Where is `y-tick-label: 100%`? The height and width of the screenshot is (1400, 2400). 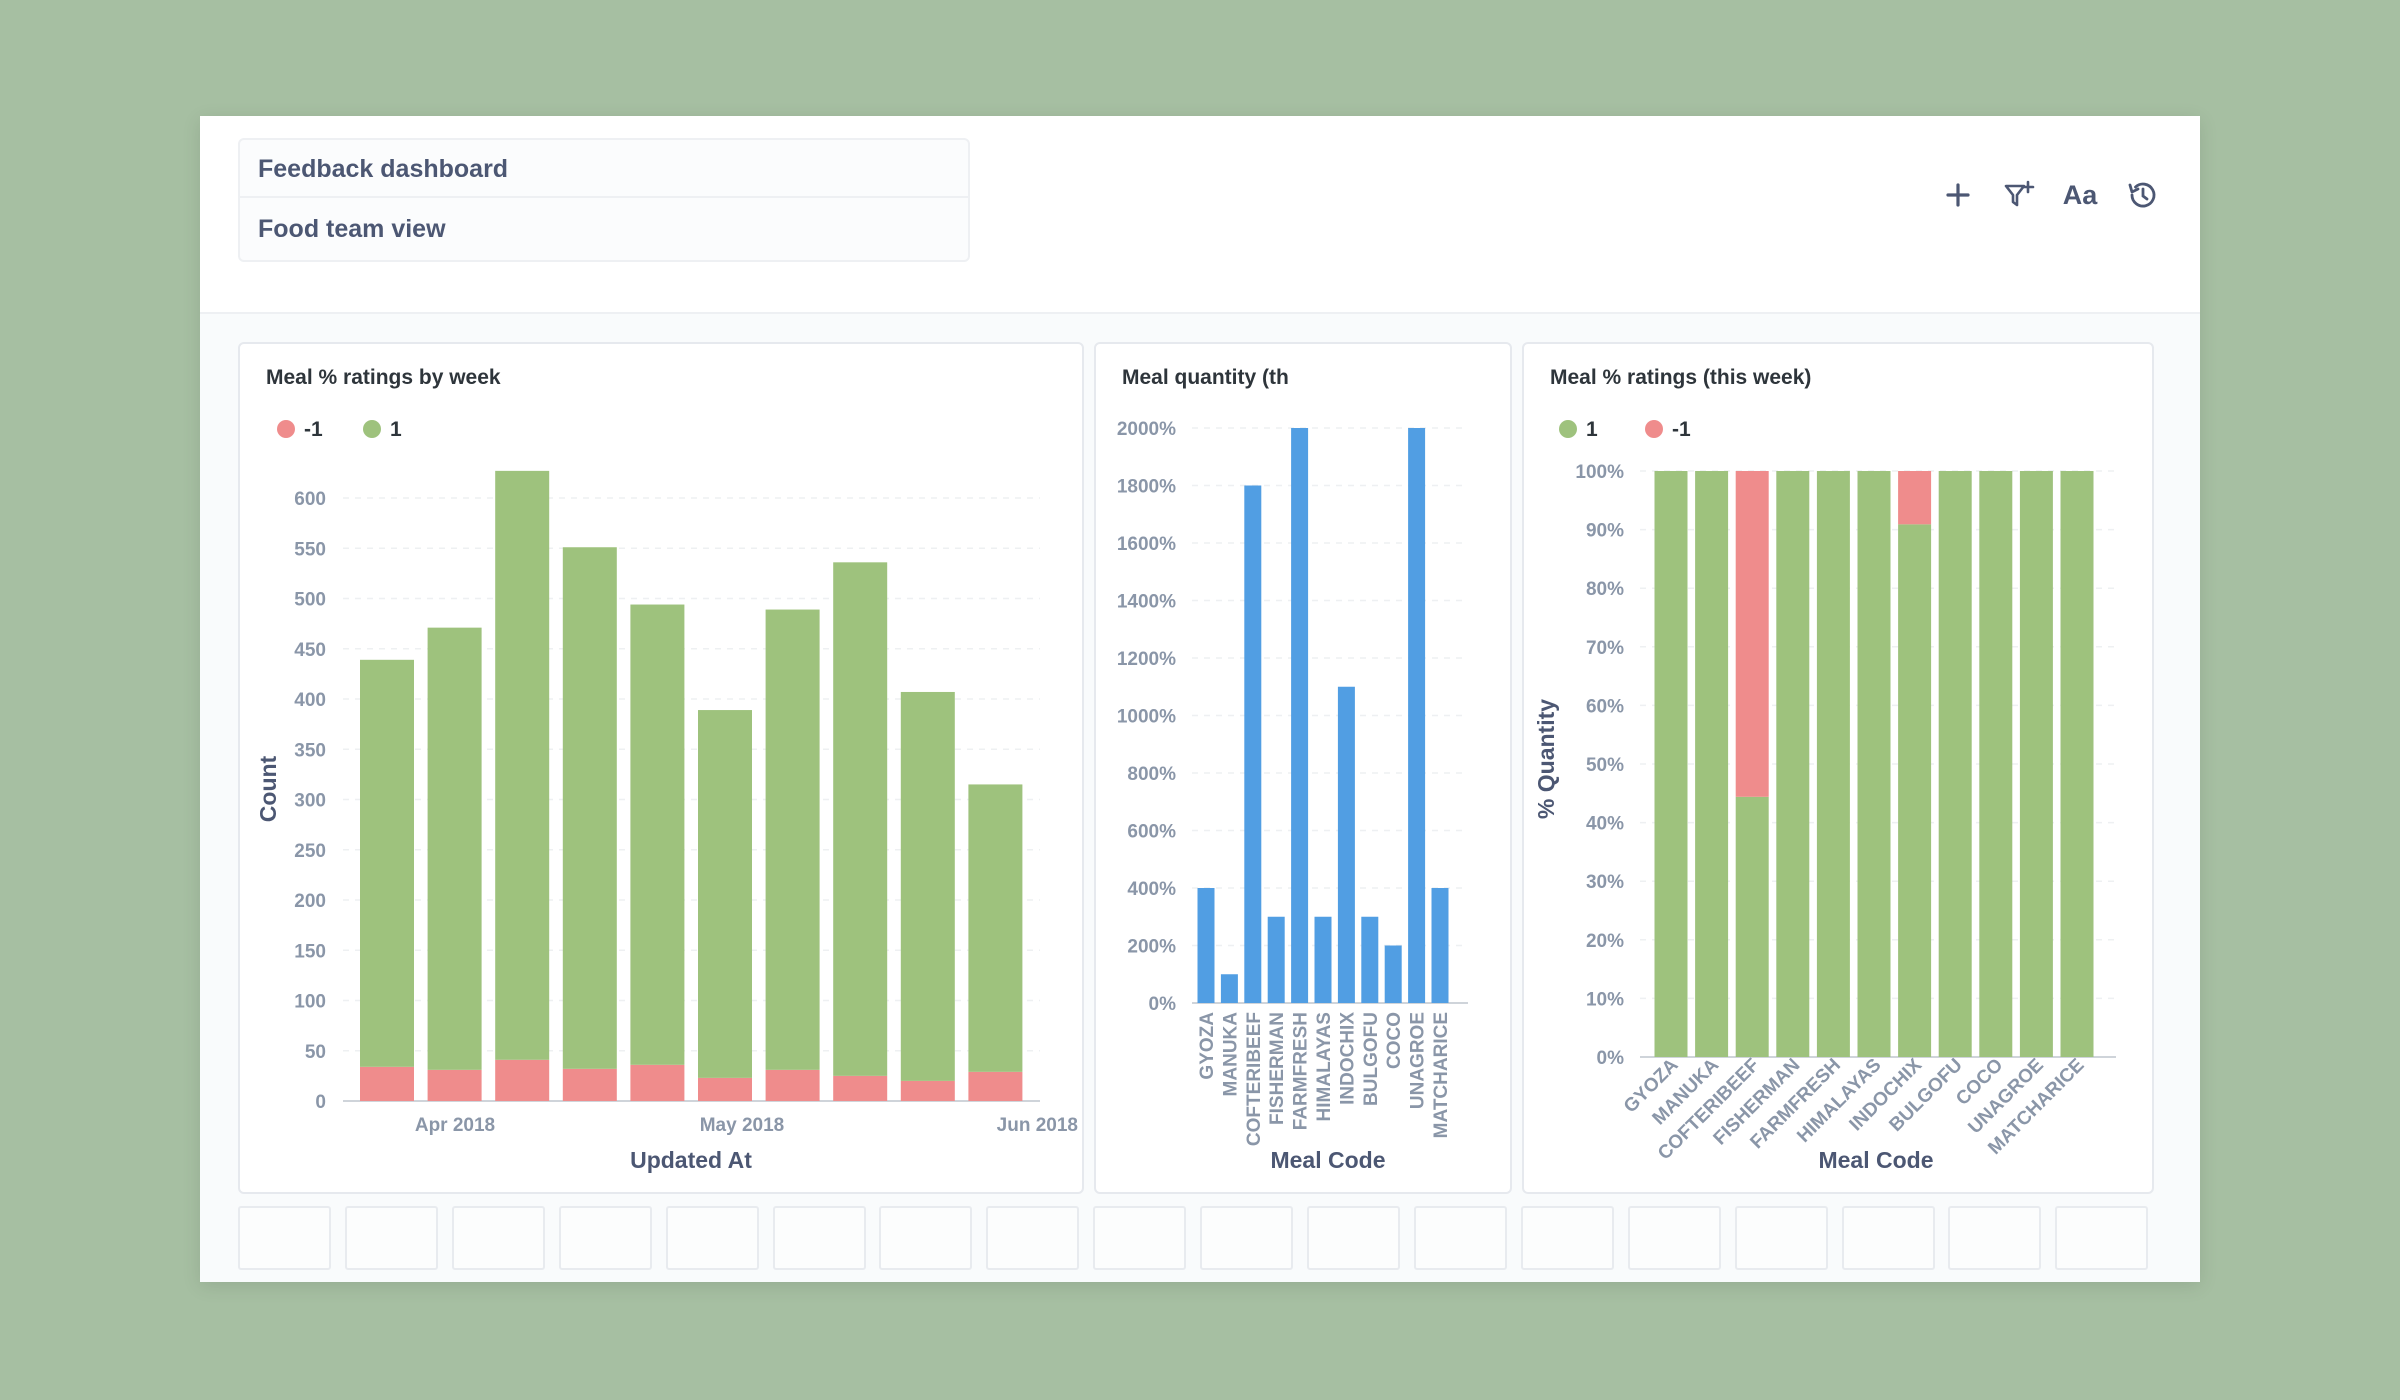
y-tick-label: 100% is located at coordinates (1599, 472).